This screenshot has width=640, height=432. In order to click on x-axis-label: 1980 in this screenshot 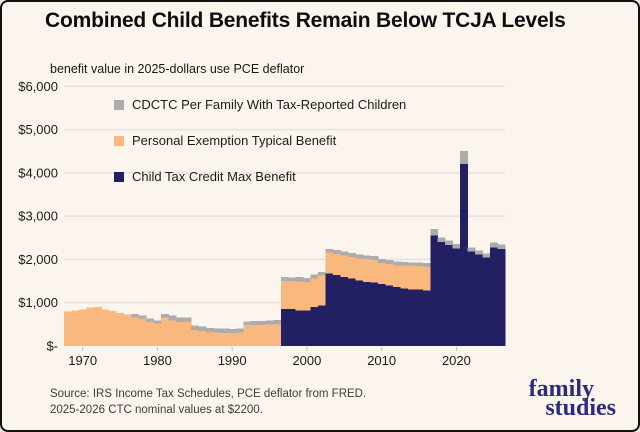, I will do `click(157, 360)`.